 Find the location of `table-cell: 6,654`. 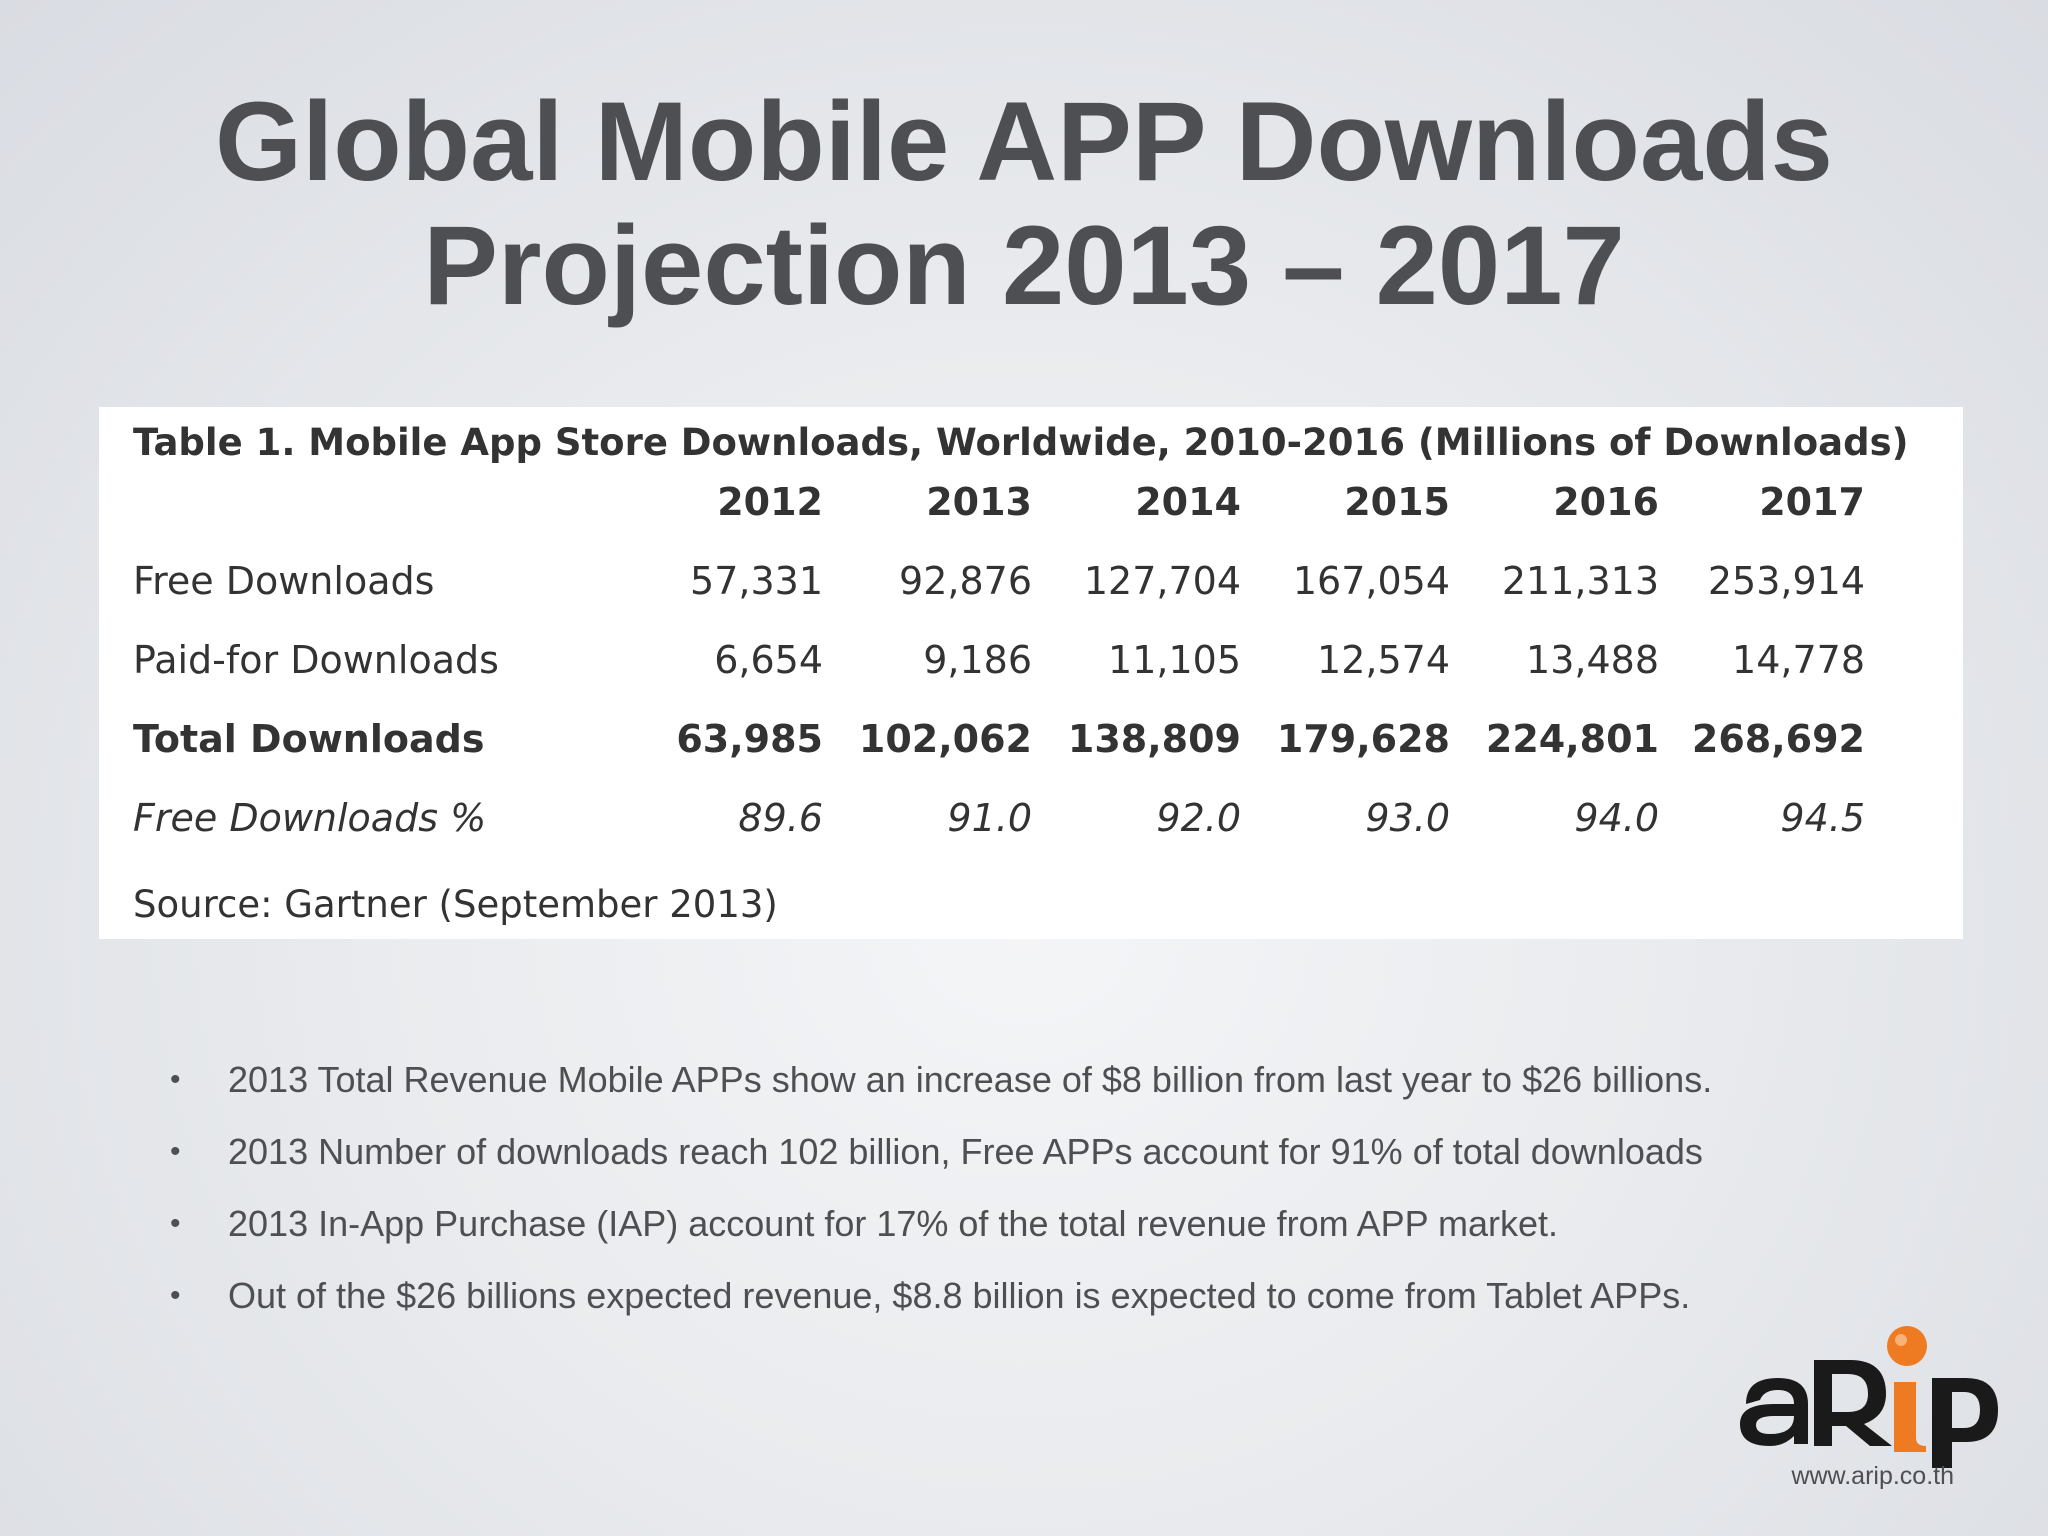

table-cell: 6,654 is located at coordinates (768, 660).